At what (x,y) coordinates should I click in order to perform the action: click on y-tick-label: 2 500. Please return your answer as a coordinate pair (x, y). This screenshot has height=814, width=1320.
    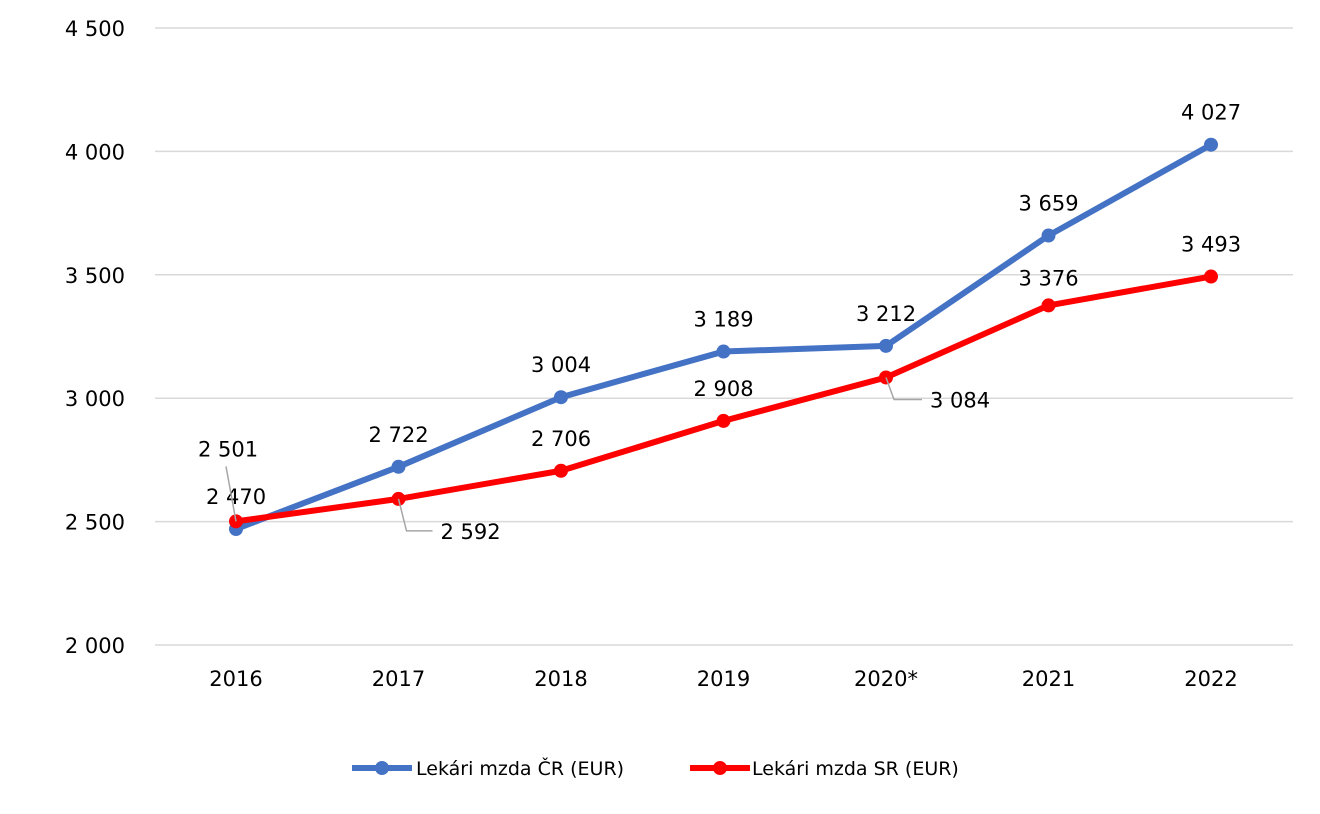
    Looking at the image, I should click on (95, 523).